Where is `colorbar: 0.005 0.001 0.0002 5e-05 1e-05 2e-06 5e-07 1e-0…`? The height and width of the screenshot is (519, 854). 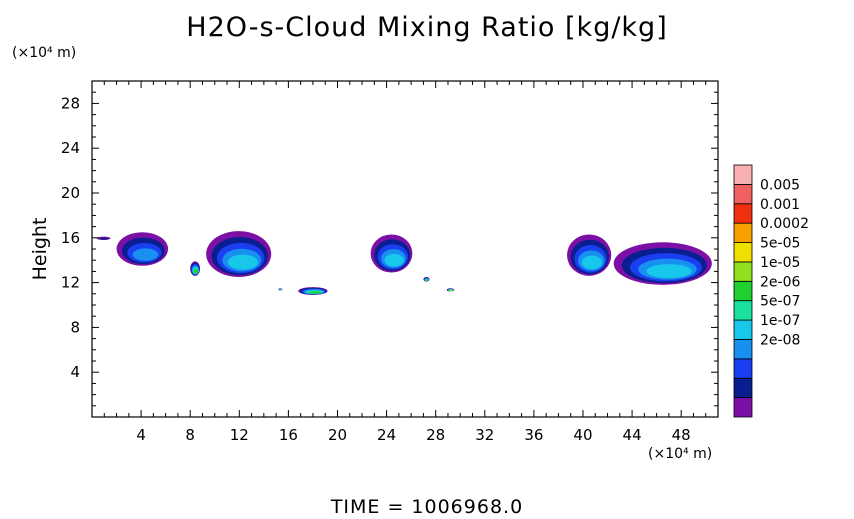
colorbar: 0.005 0.001 0.0002 5e-05 1e-05 2e-06 5e-07 1e-0… is located at coordinates (771, 291).